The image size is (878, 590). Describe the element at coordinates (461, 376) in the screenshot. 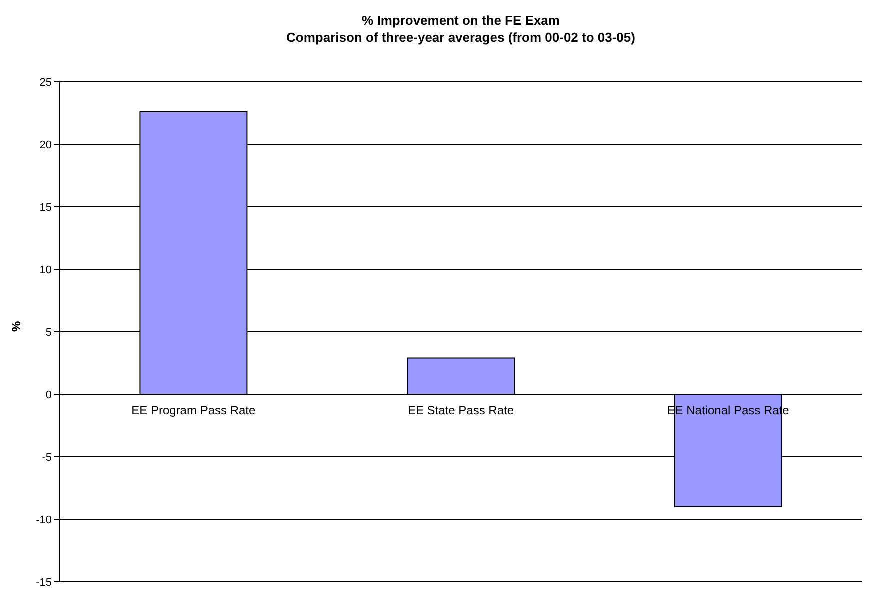

I see `bar` at that location.